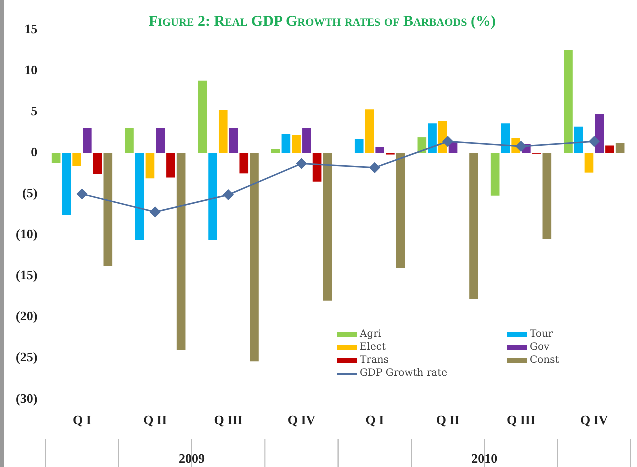 The width and height of the screenshot is (637, 467). What do you see at coordinates (371, 334) in the screenshot?
I see `legend-label: Agri` at bounding box center [371, 334].